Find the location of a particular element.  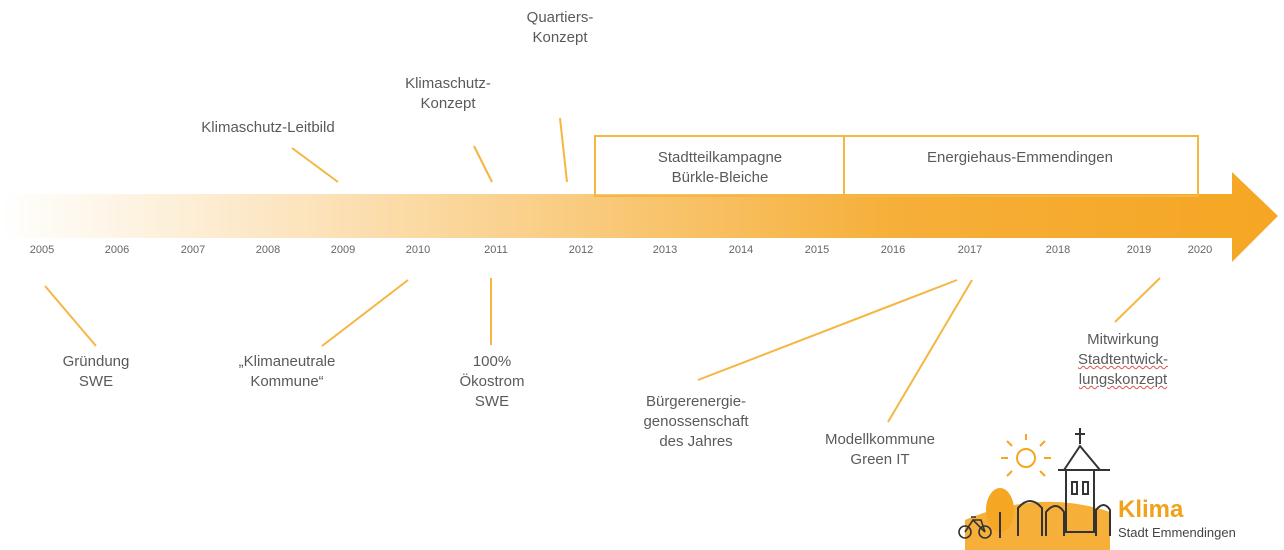

connector-klimaneutrale is located at coordinates (365, 313).